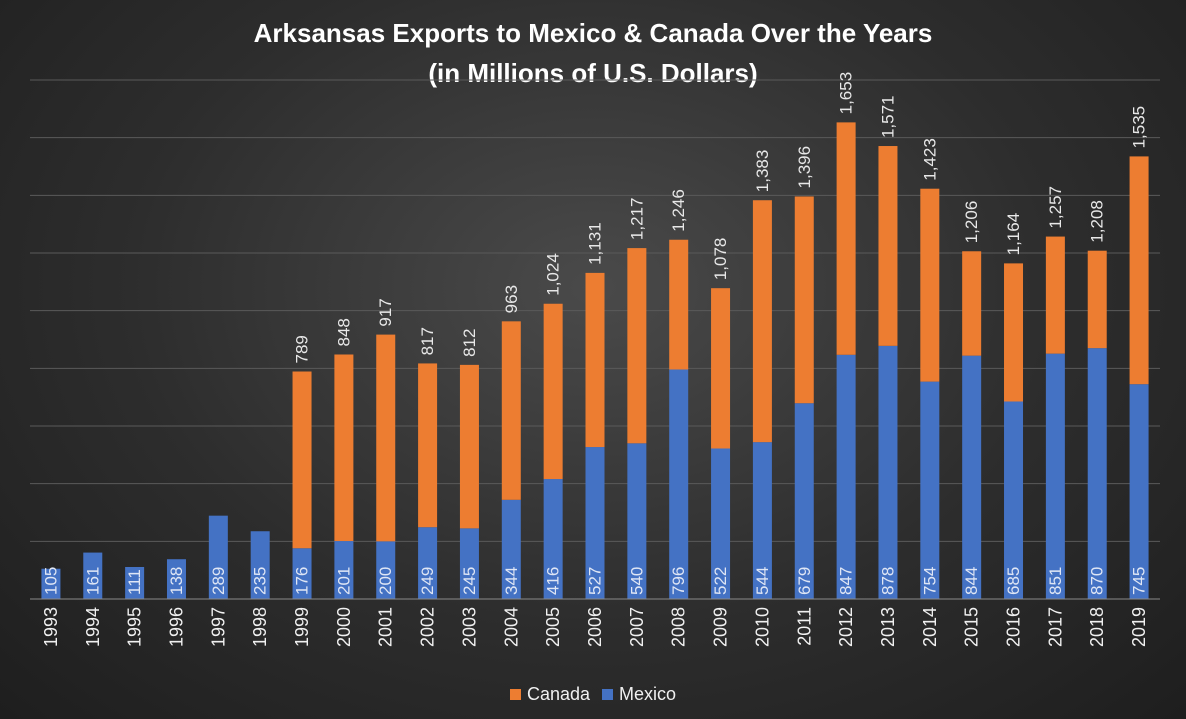 This screenshot has width=1186, height=719. What do you see at coordinates (804, 167) in the screenshot?
I see `data-label-total-2011: 1,396` at bounding box center [804, 167].